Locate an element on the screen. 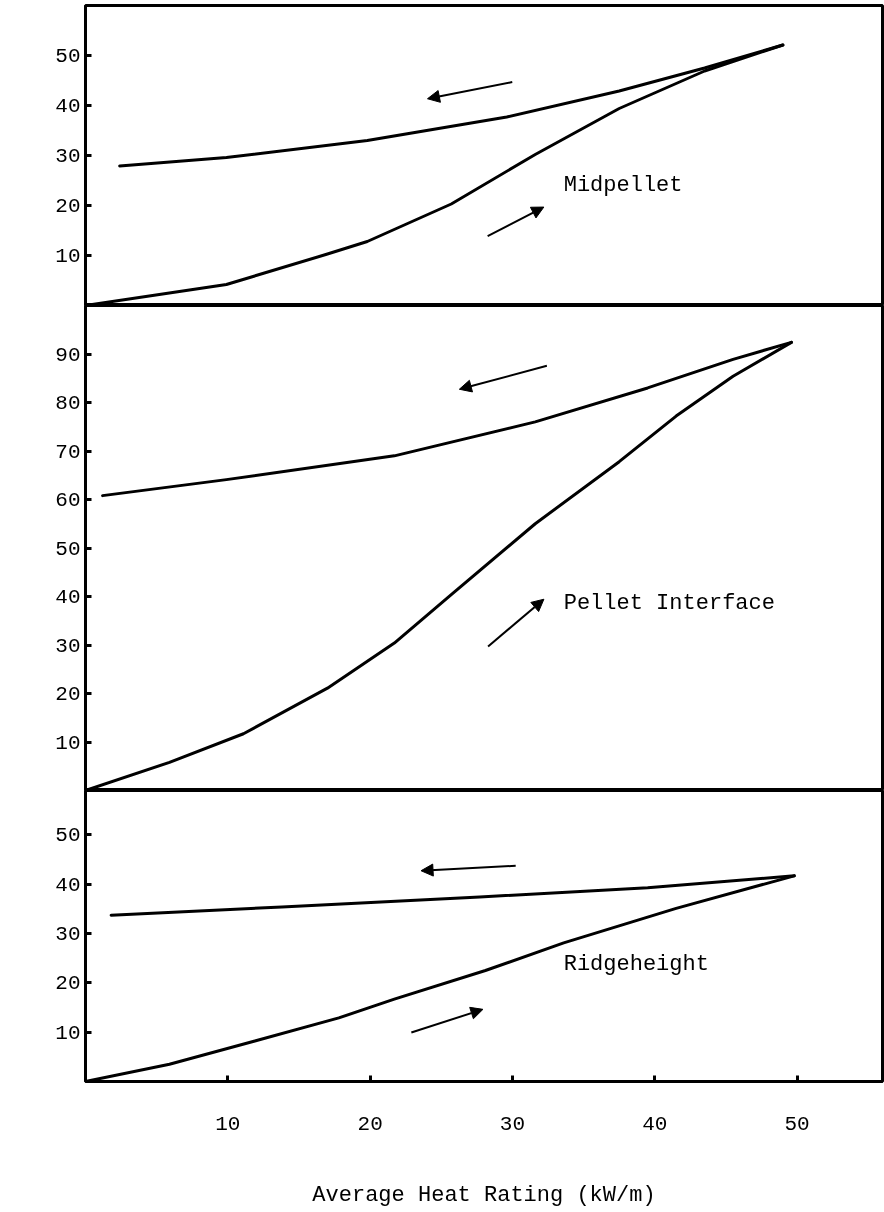 This screenshot has height=1212, width=884. x-tick-label: 10 is located at coordinates (228, 1124).